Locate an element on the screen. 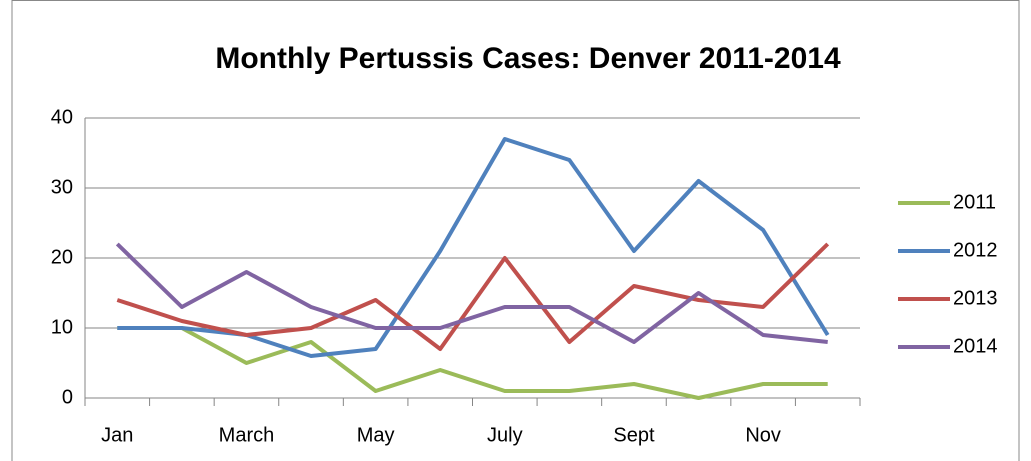  legend-label: 2012 is located at coordinates (975, 250).